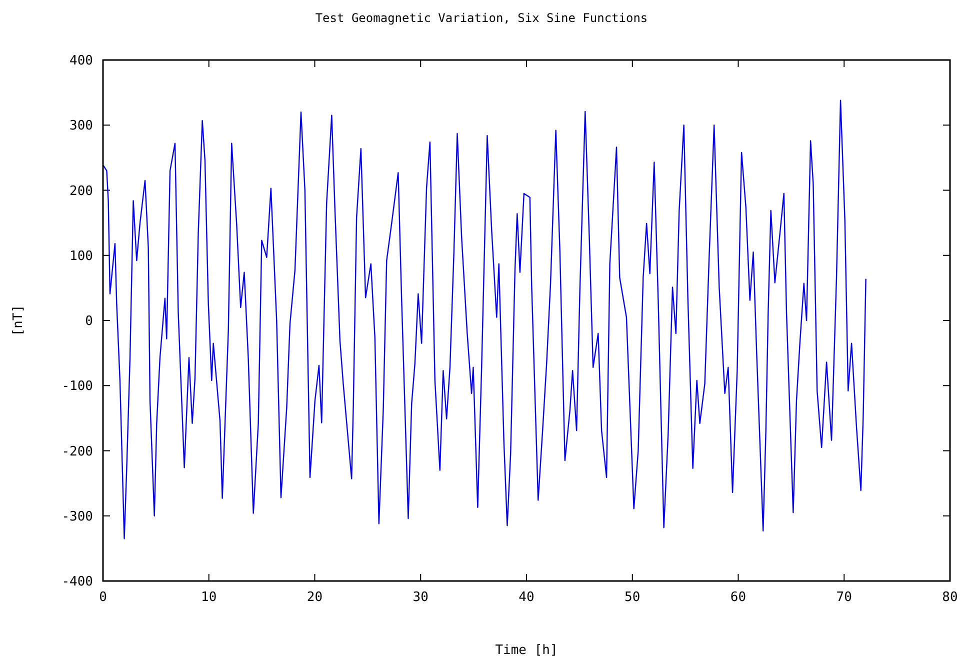  What do you see at coordinates (632, 597) in the screenshot?
I see `x-tick-label: 50` at bounding box center [632, 597].